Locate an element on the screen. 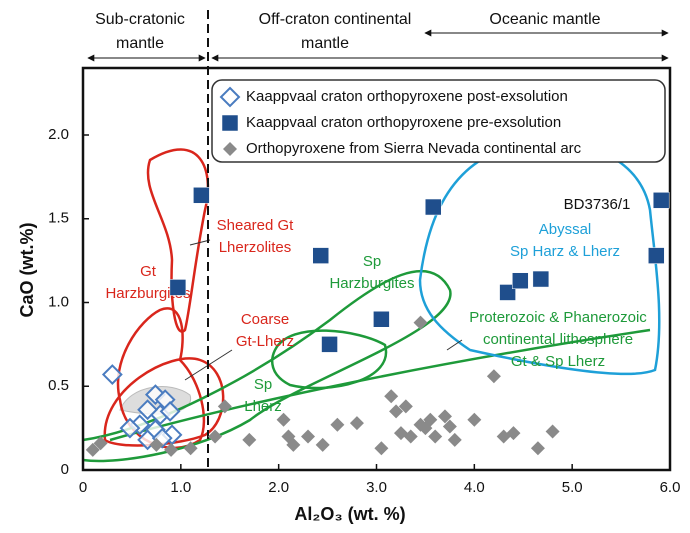  x-tick-label: 2.0 is located at coordinates (278, 487).